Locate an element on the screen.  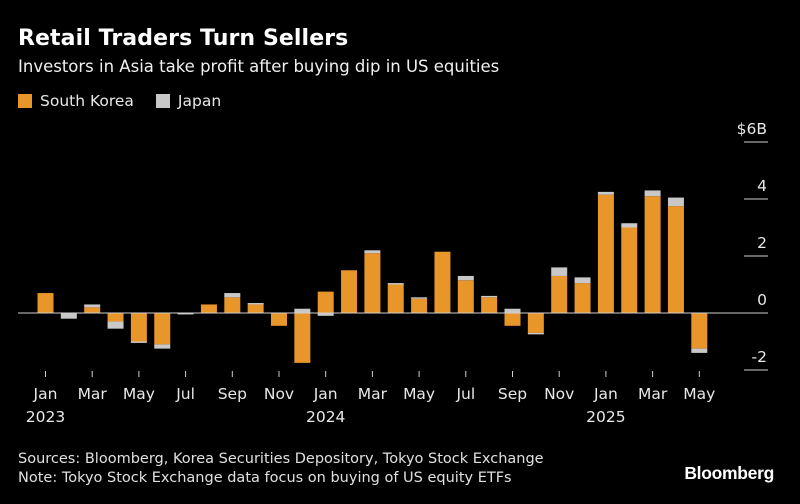
legend-item-japan: Japan is located at coordinates (188, 101).